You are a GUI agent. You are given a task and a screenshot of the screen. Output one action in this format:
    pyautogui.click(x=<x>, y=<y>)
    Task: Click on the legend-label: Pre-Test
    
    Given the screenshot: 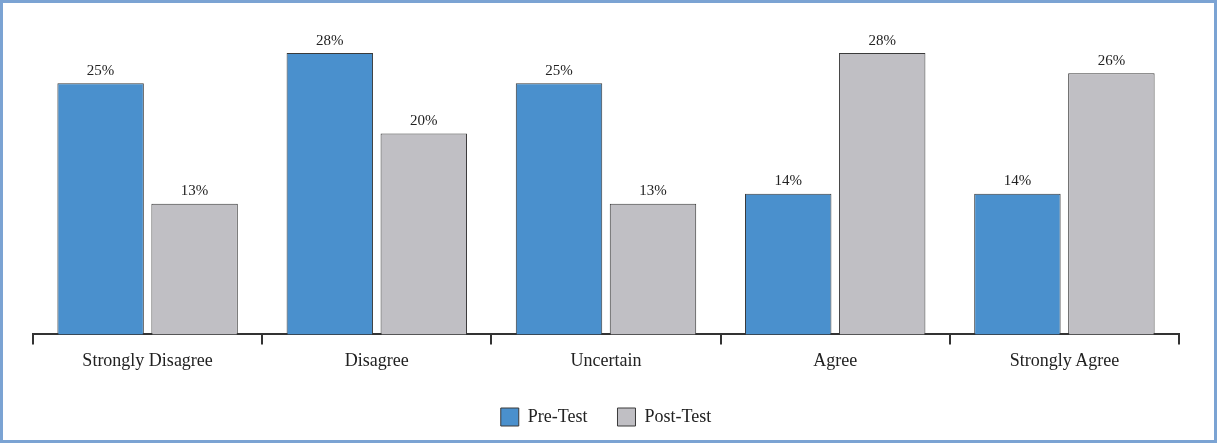 What is the action you would take?
    pyautogui.click(x=557, y=415)
    